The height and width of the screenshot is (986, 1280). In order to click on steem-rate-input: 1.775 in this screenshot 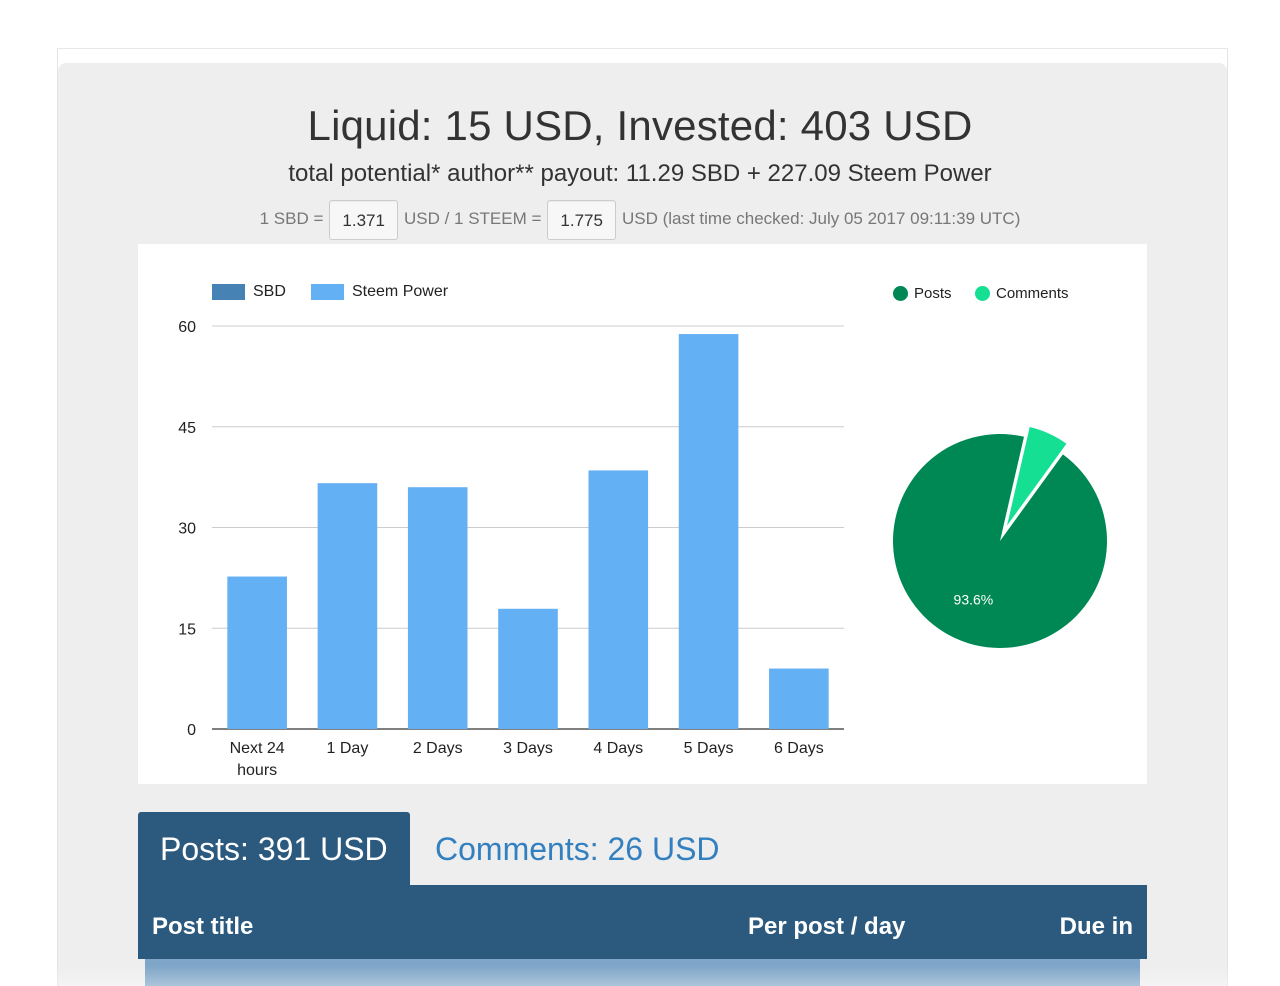, I will do `click(581, 220)`.